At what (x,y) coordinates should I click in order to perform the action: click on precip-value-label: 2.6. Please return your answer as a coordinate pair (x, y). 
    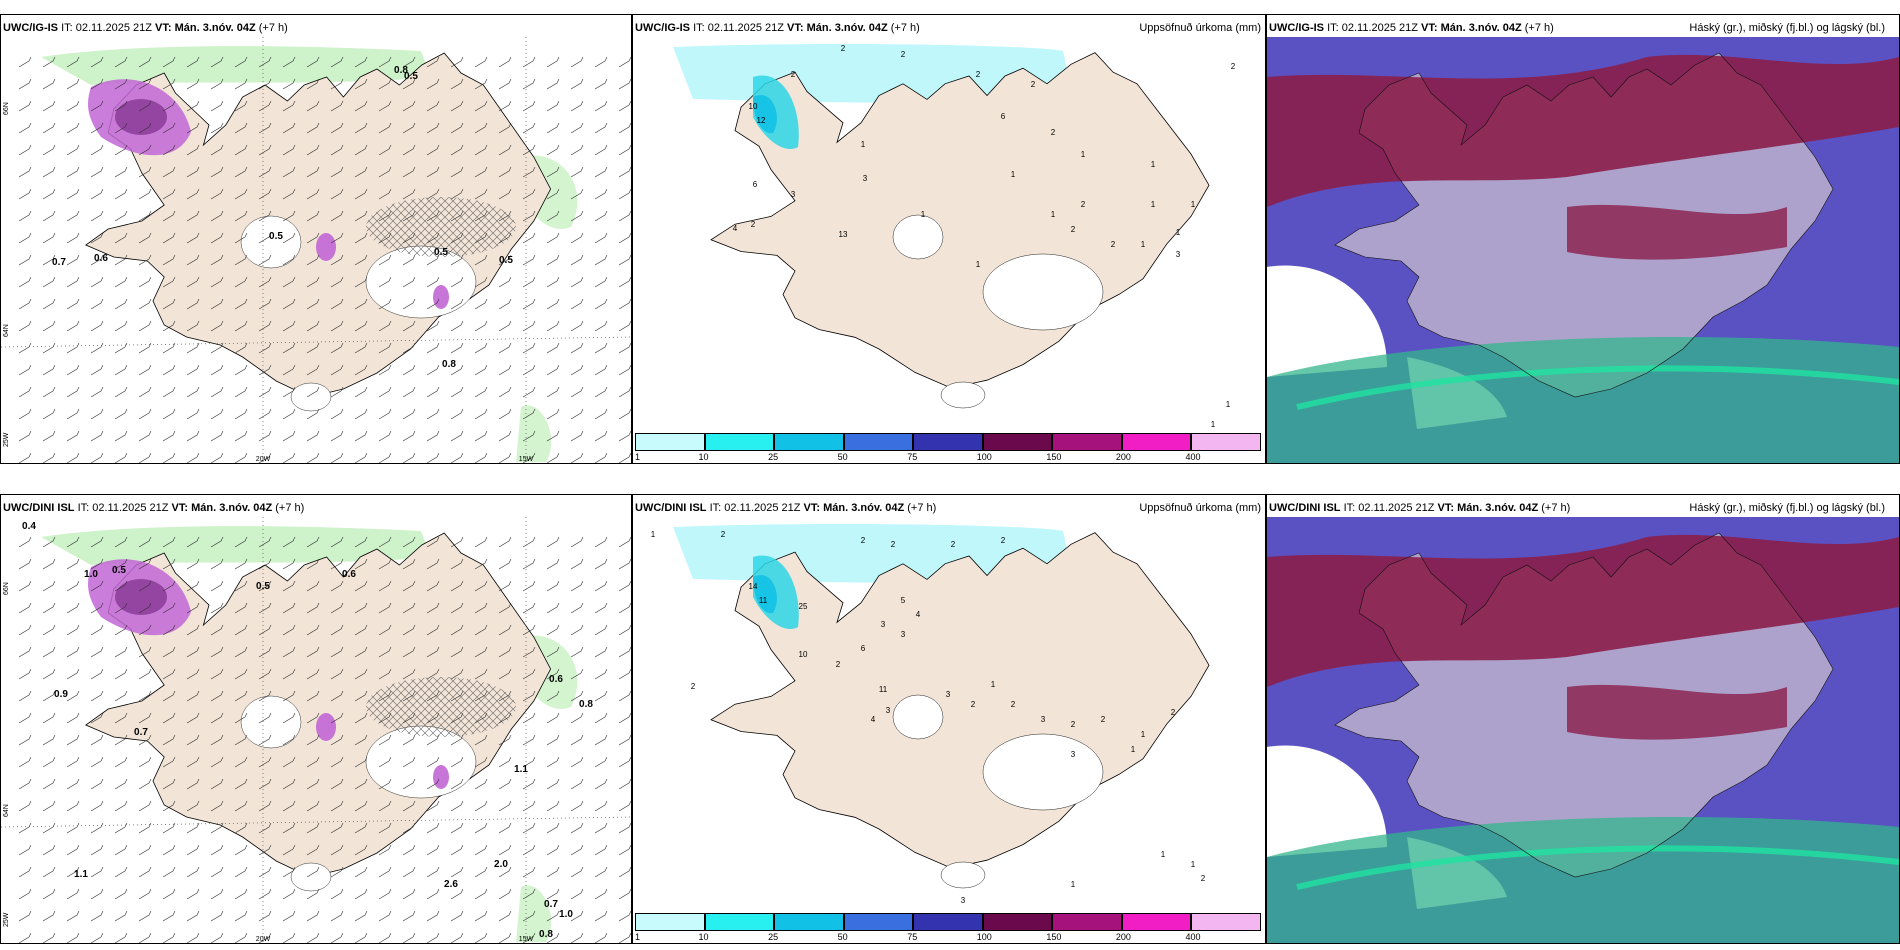
    Looking at the image, I should click on (451, 884).